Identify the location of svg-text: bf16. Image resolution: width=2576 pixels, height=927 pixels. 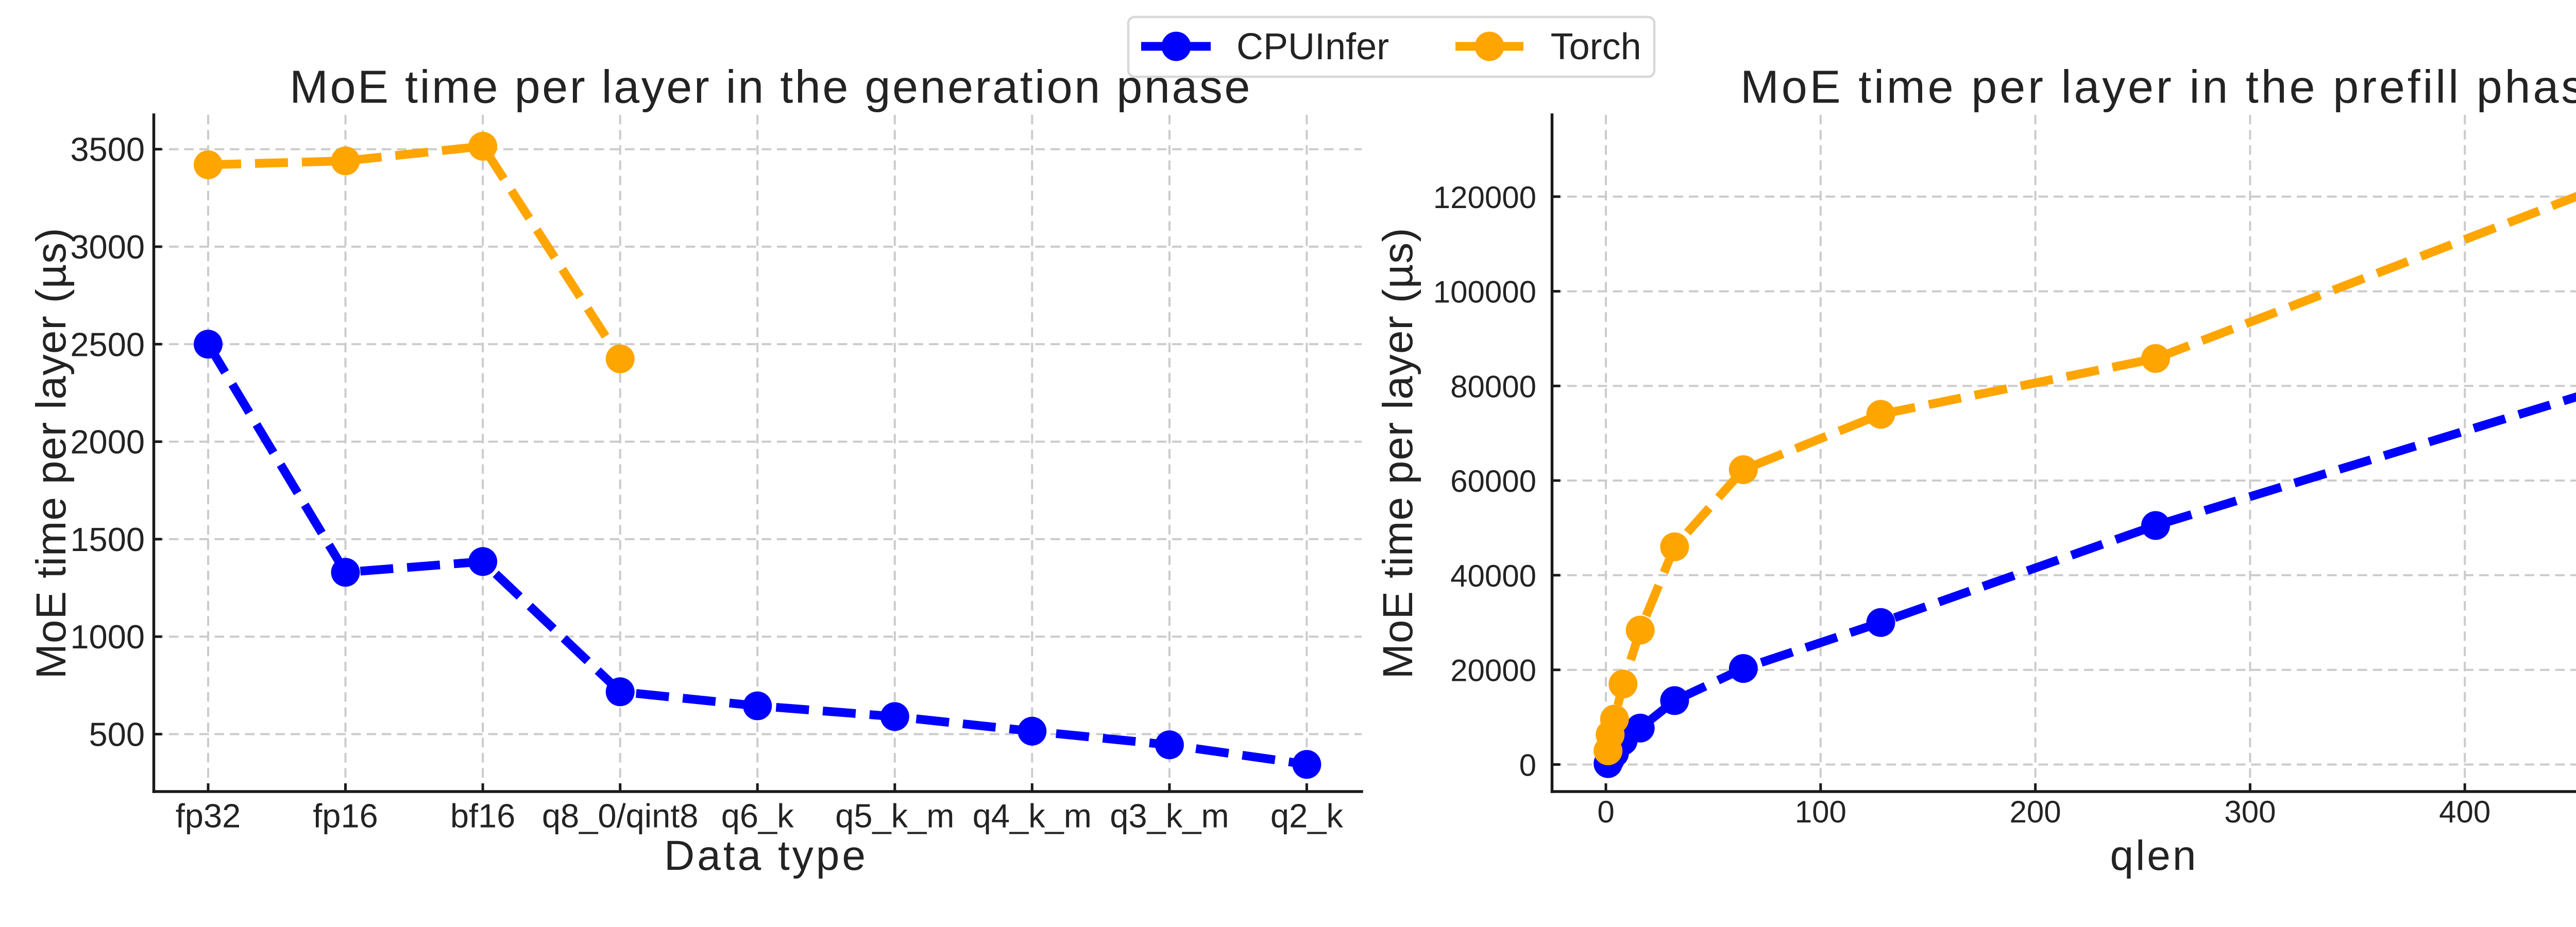
(483, 816).